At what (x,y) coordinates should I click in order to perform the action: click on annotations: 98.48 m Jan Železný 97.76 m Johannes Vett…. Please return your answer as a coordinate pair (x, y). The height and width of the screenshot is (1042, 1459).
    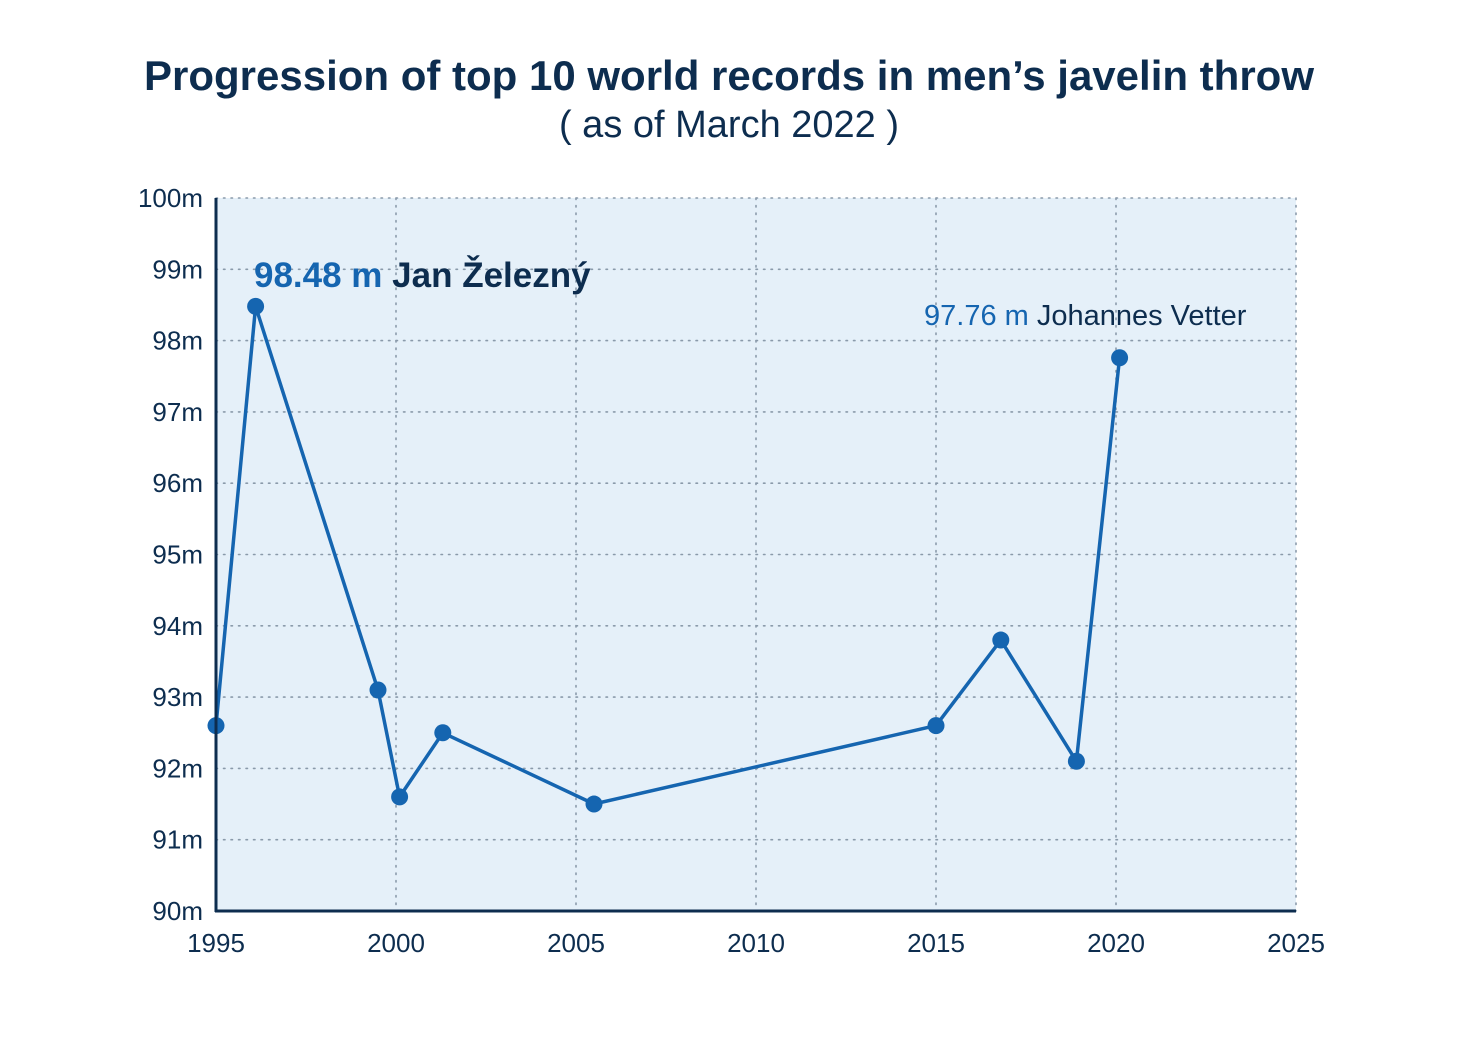
    Looking at the image, I should click on (750, 293).